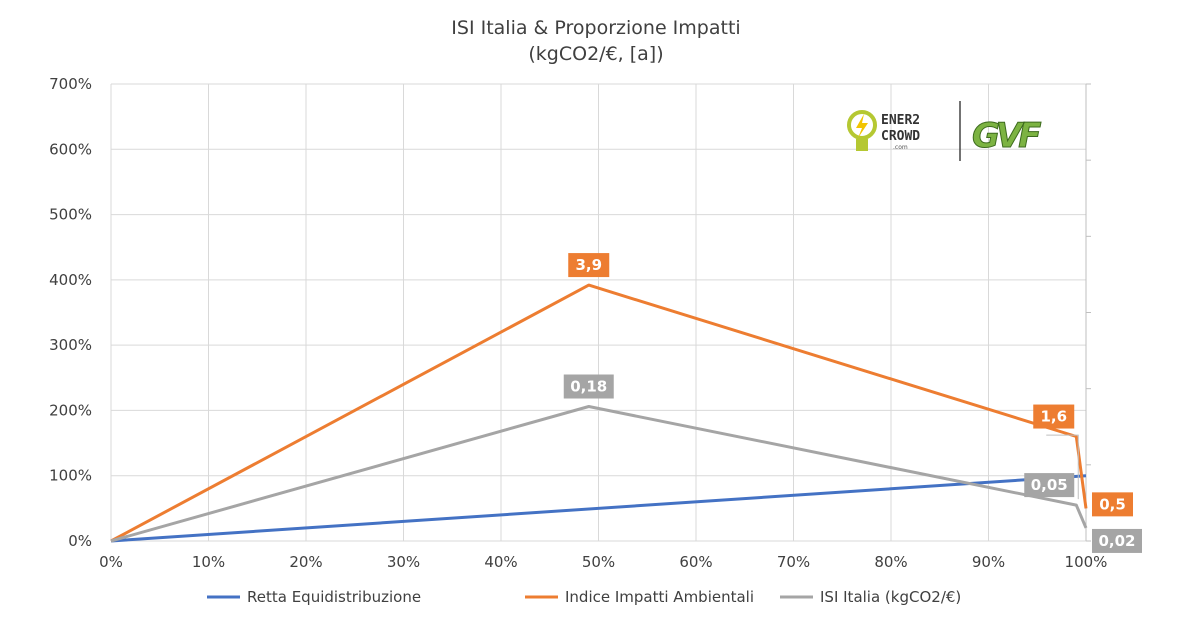  Describe the element at coordinates (1006, 136) in the screenshot. I see `gvf-logo-text: GVF` at that location.